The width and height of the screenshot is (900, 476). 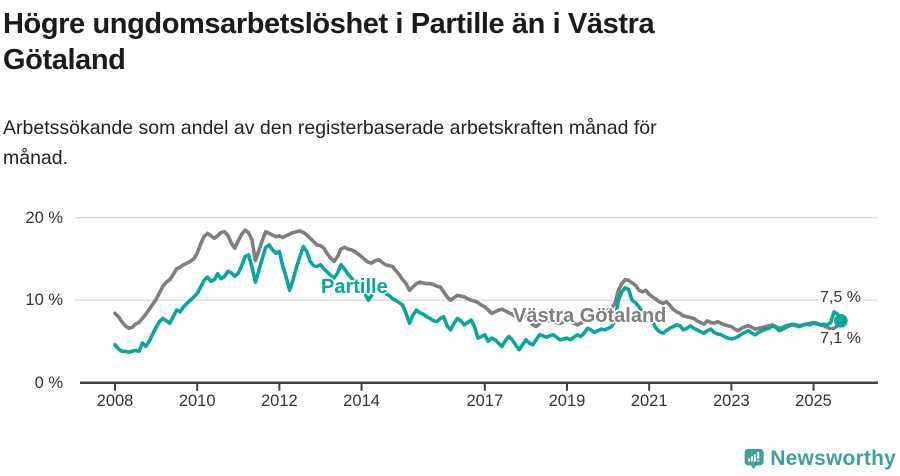 What do you see at coordinates (36, 158) in the screenshot?
I see `subtitle-line-2: månad.` at bounding box center [36, 158].